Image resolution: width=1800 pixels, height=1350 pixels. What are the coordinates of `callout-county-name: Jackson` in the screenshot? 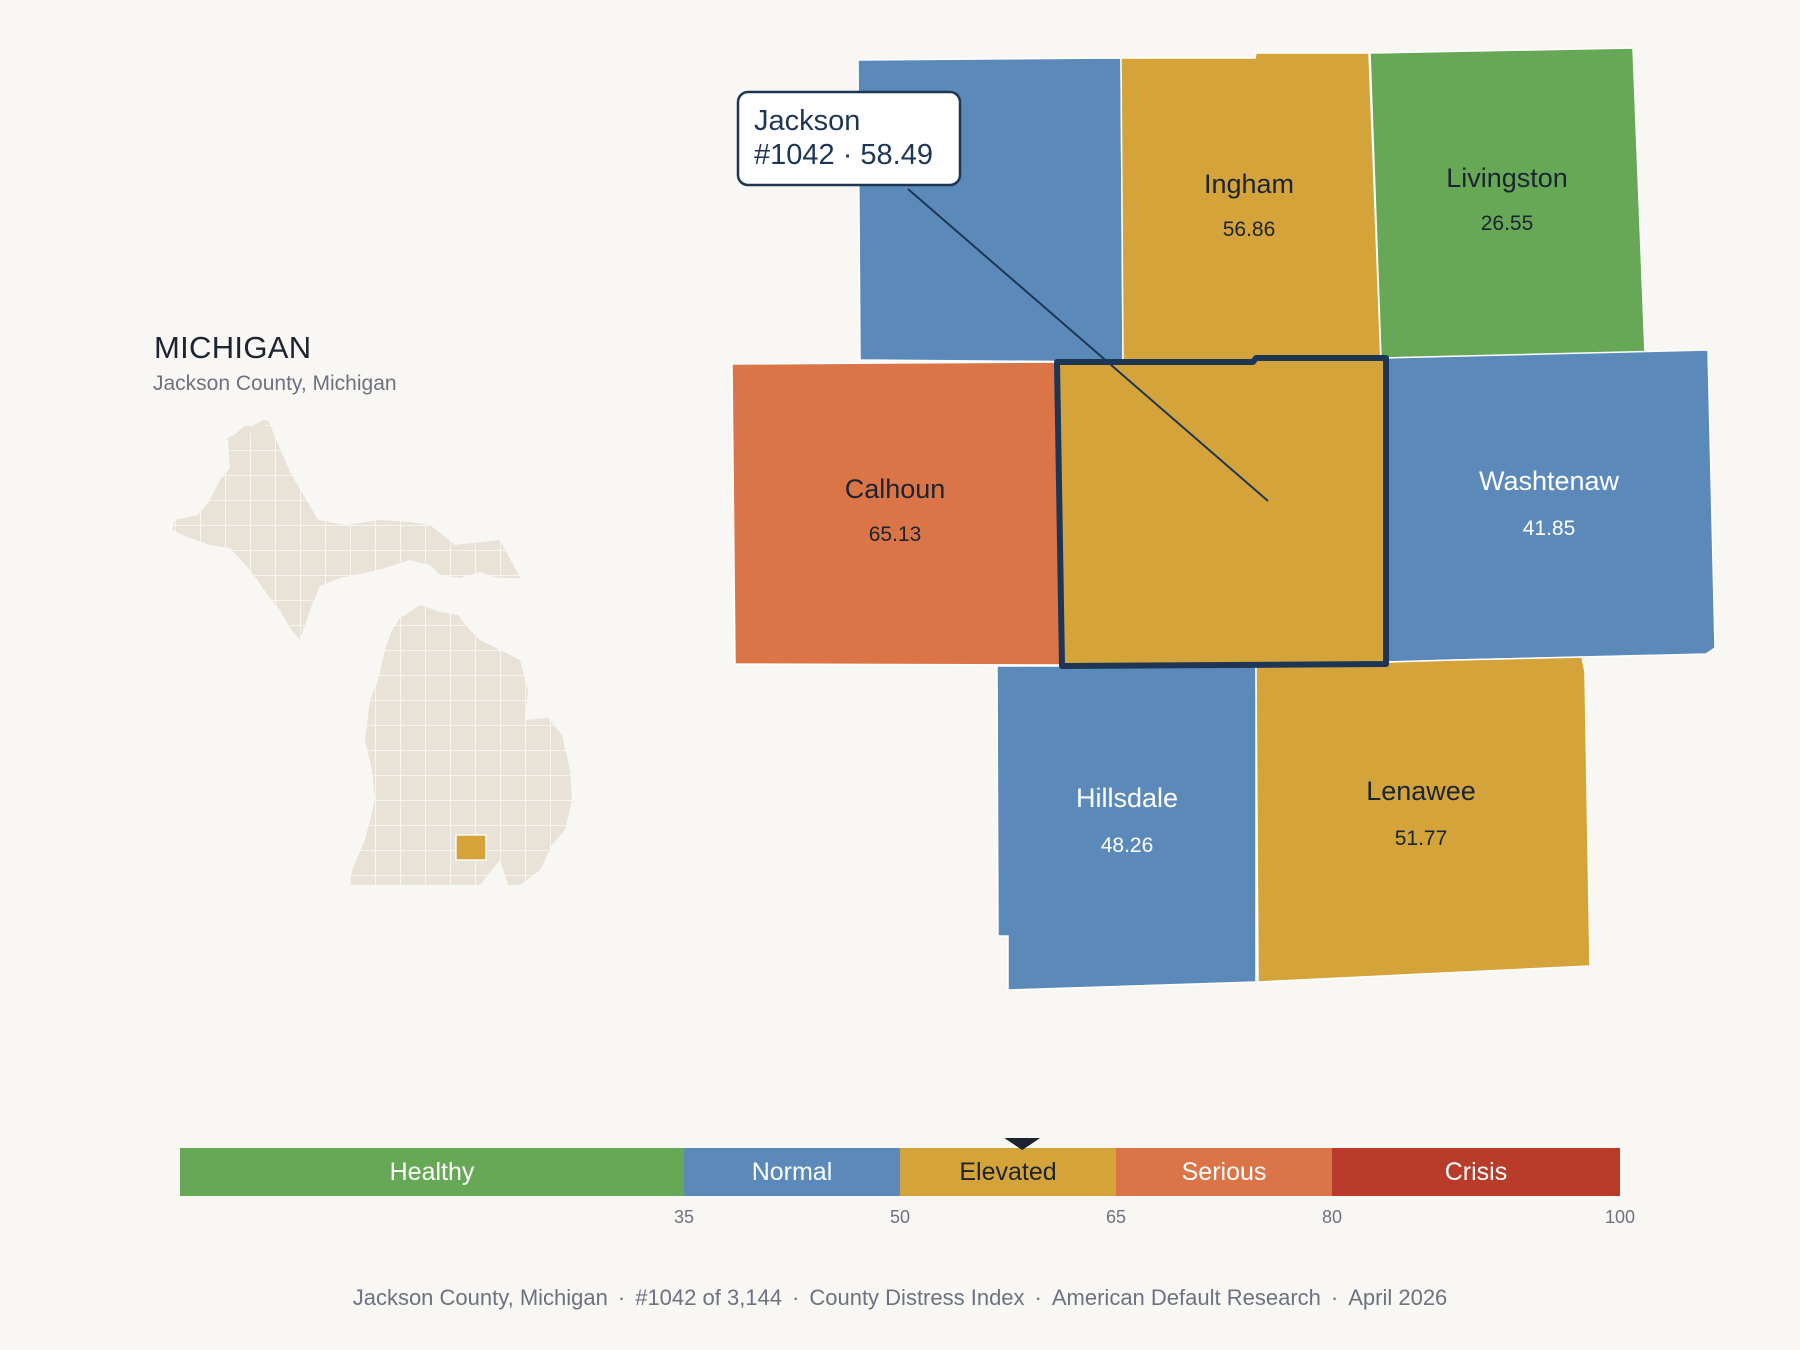 It's located at (807, 121).